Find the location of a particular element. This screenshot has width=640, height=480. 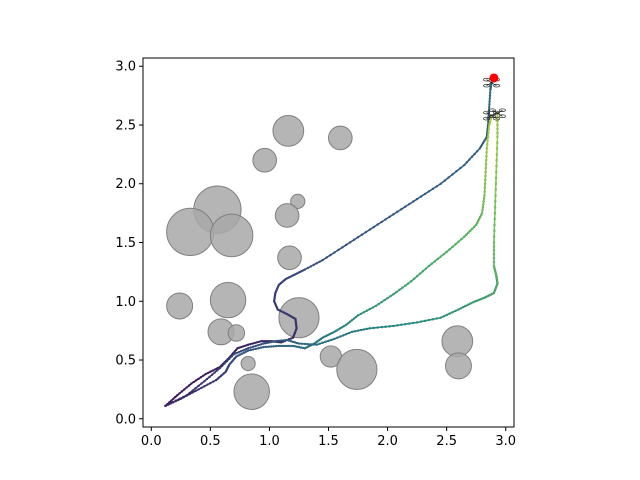

drone-arm is located at coordinates (491, 115).